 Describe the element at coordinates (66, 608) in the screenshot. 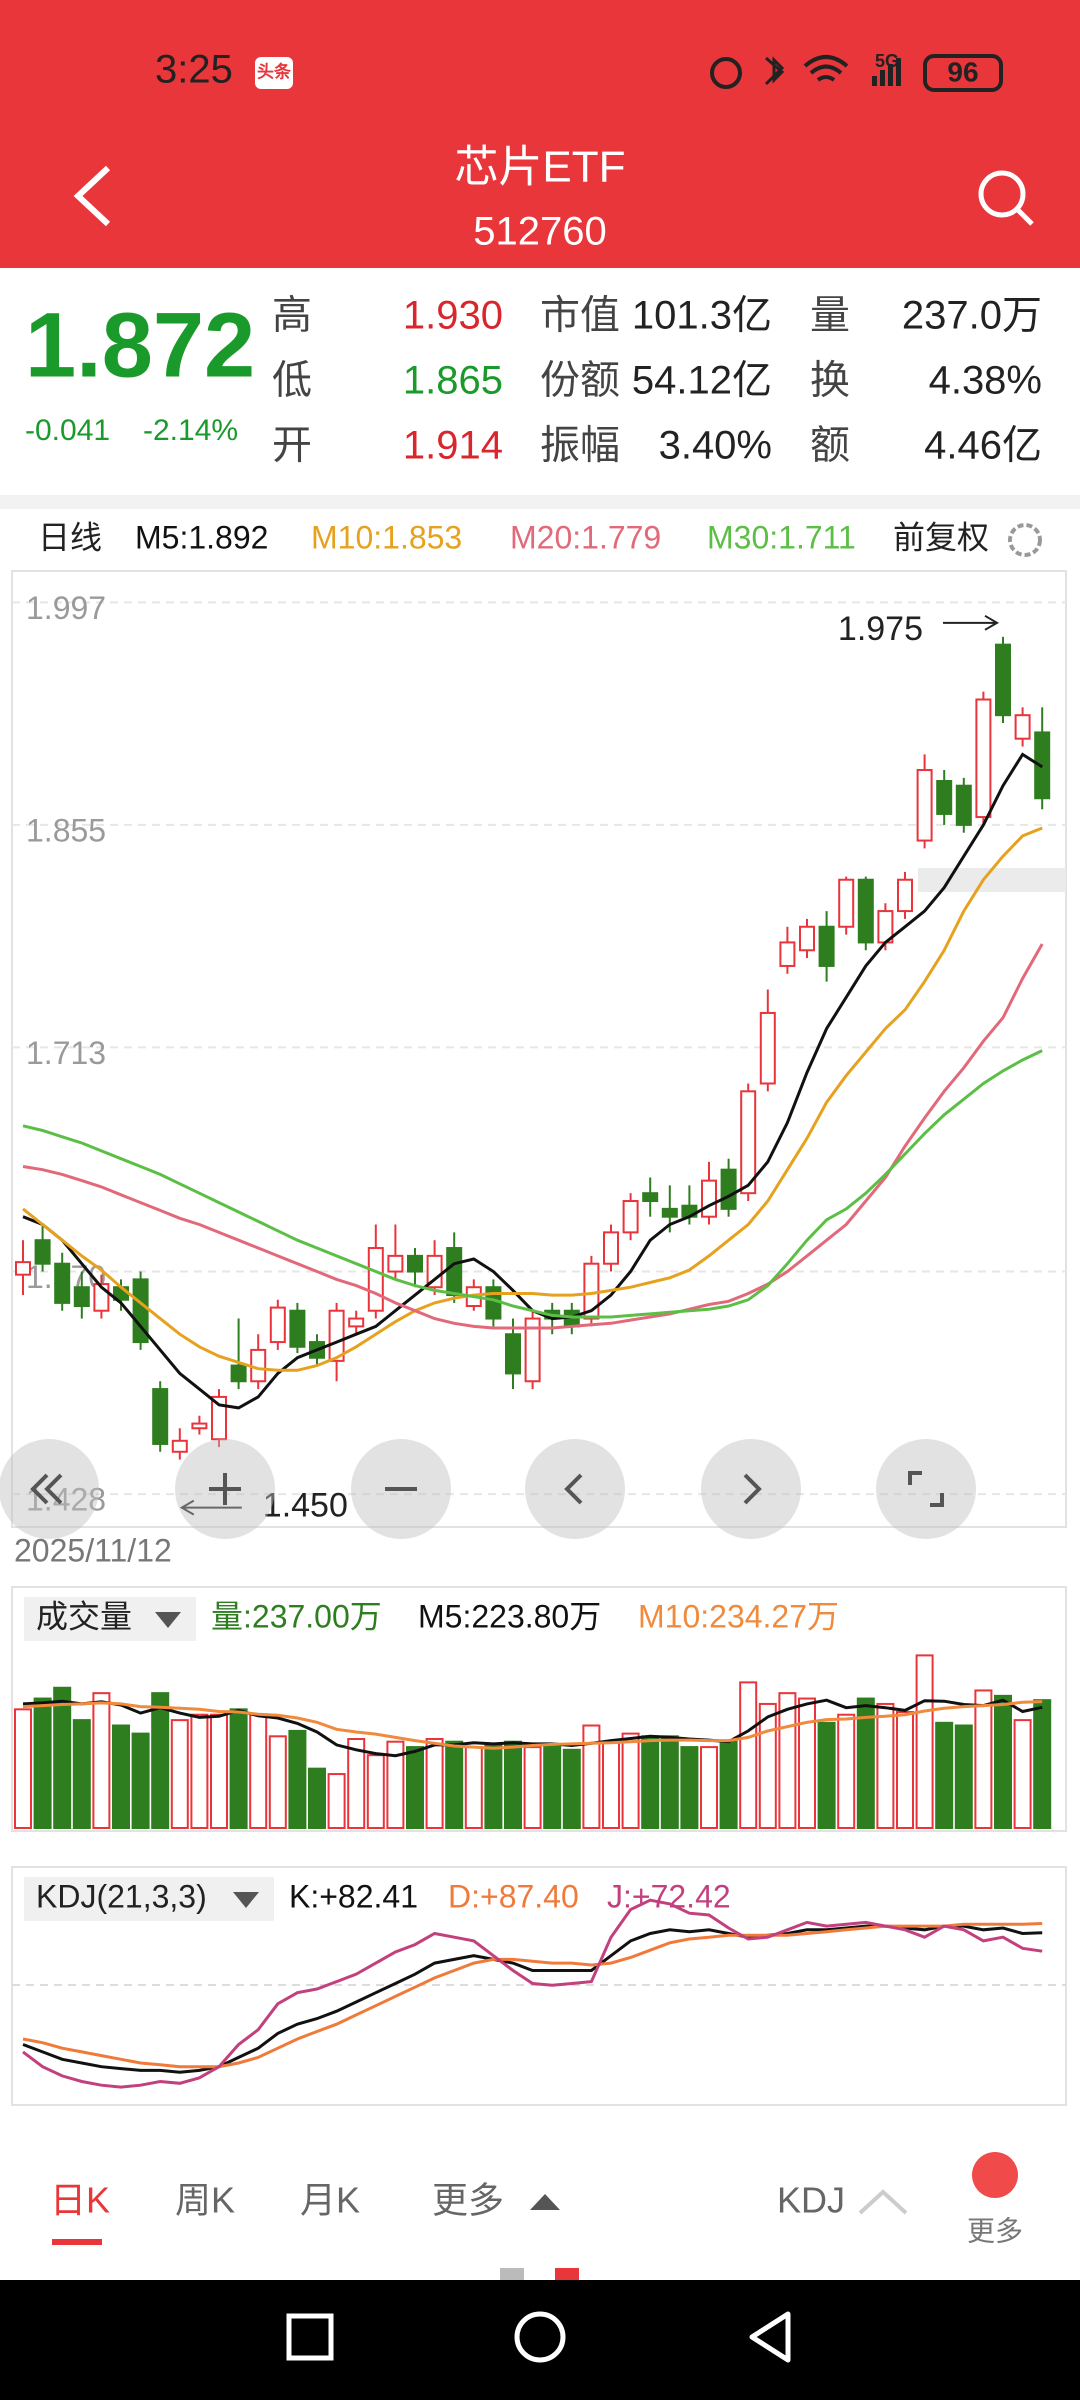

I see `y-tick-label: 1.997` at that location.